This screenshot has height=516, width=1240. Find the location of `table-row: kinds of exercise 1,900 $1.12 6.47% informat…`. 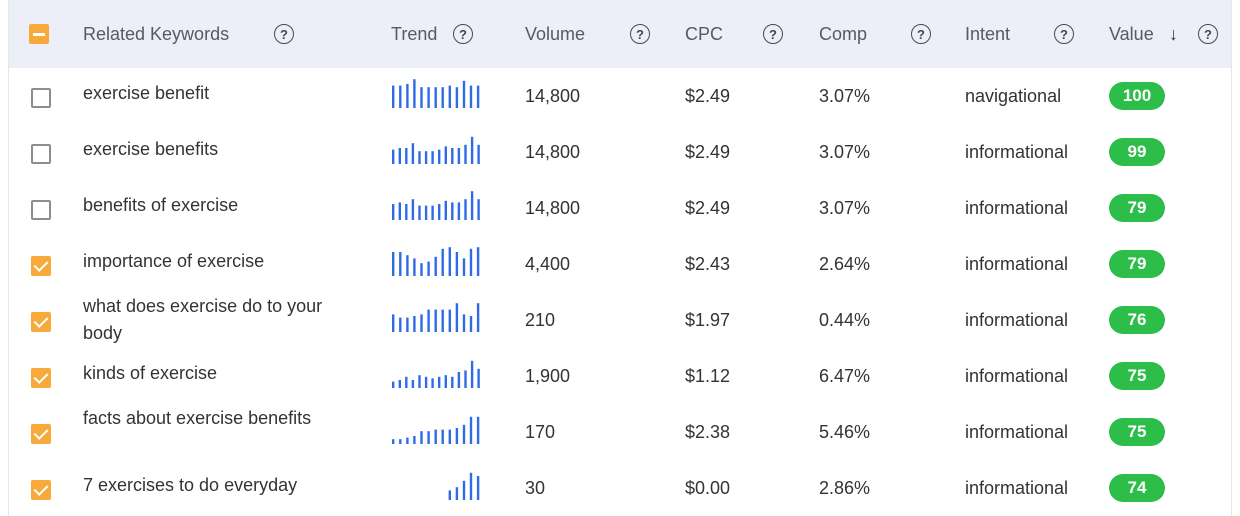

table-row: kinds of exercise 1,900 $1.12 6.47% informat… is located at coordinates (620, 376).